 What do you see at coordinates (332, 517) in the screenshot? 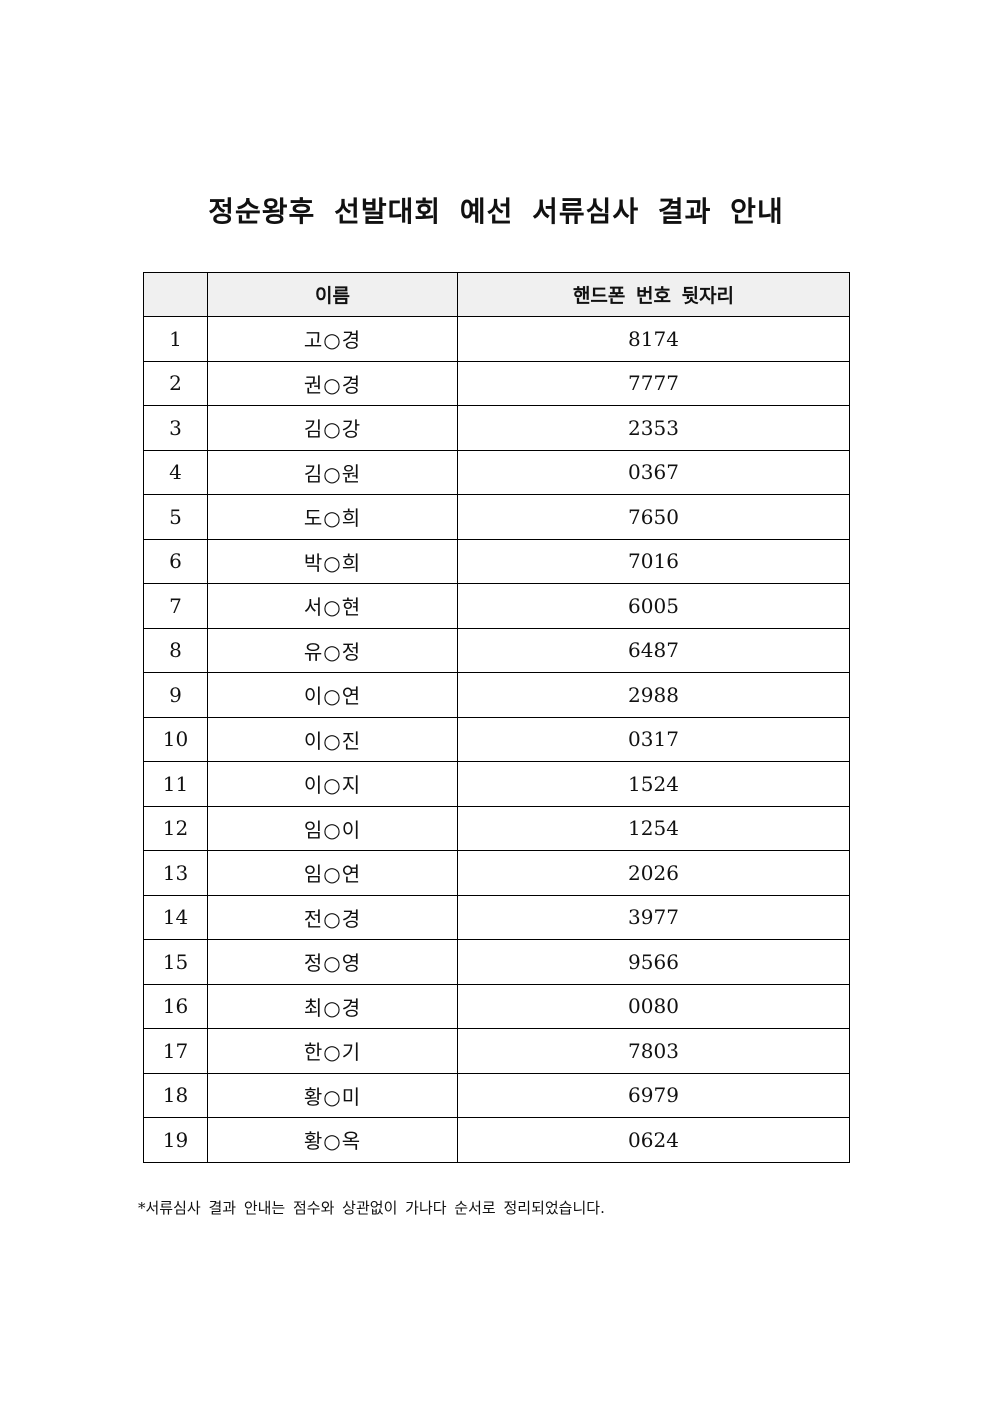
I see `name-cell: 도○희` at bounding box center [332, 517].